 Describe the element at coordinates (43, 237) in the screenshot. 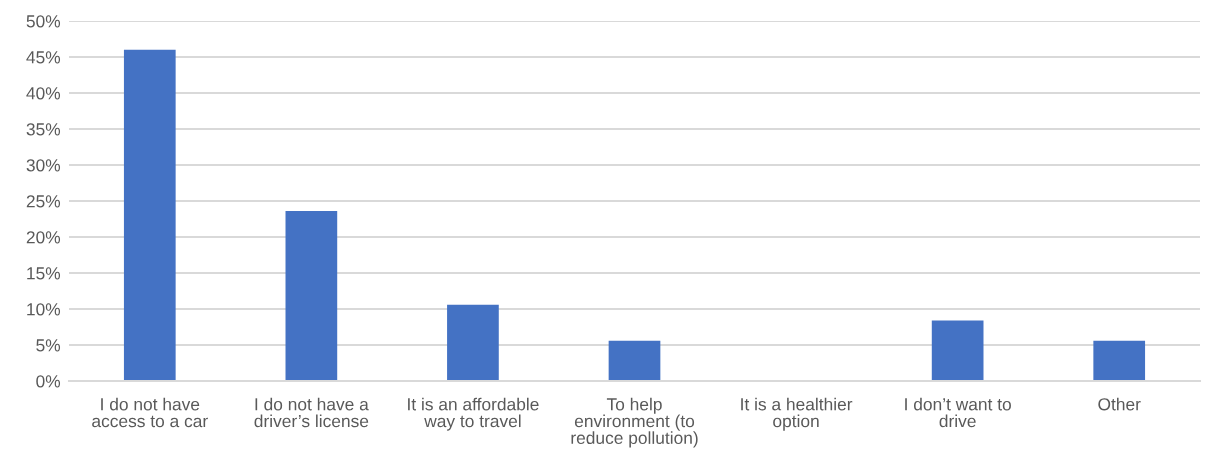

I see `y-tick-label: 20%` at that location.